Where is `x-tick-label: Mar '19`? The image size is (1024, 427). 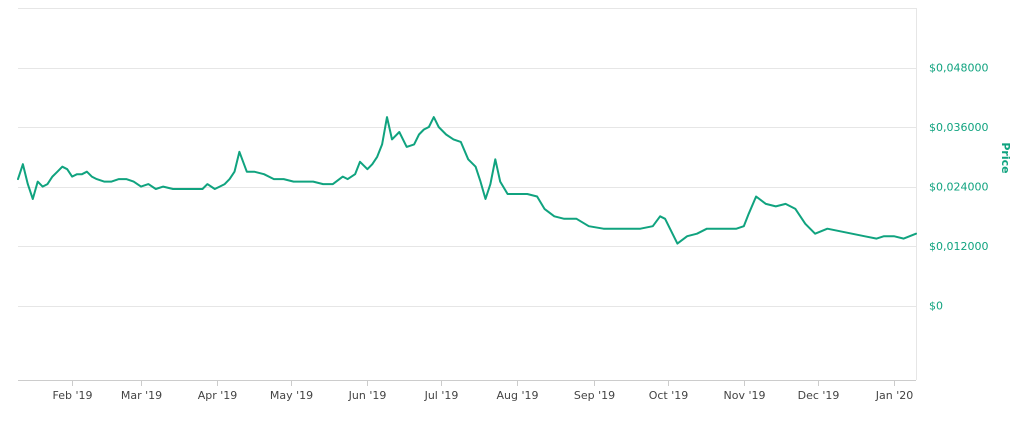 x-tick-label: Mar '19 is located at coordinates (141, 395).